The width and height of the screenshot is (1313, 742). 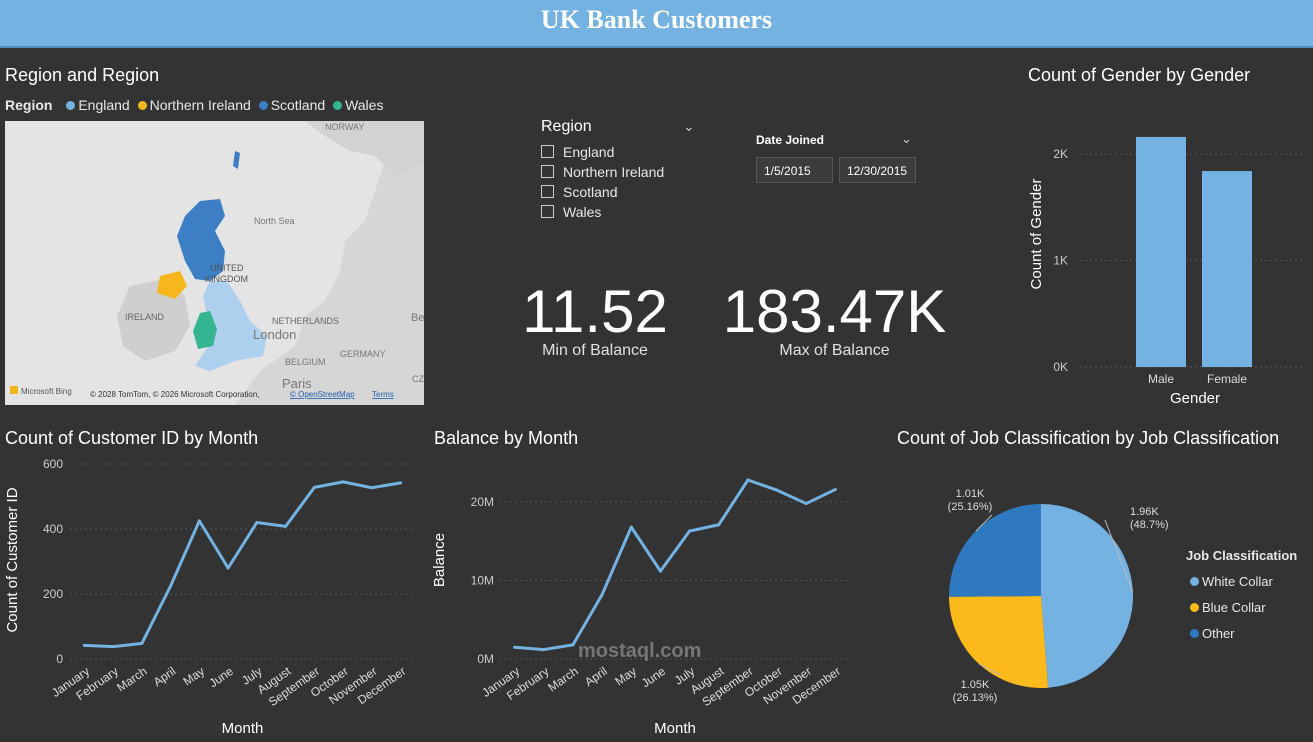 I want to click on svg-text: UNITED, so click(x=227, y=268).